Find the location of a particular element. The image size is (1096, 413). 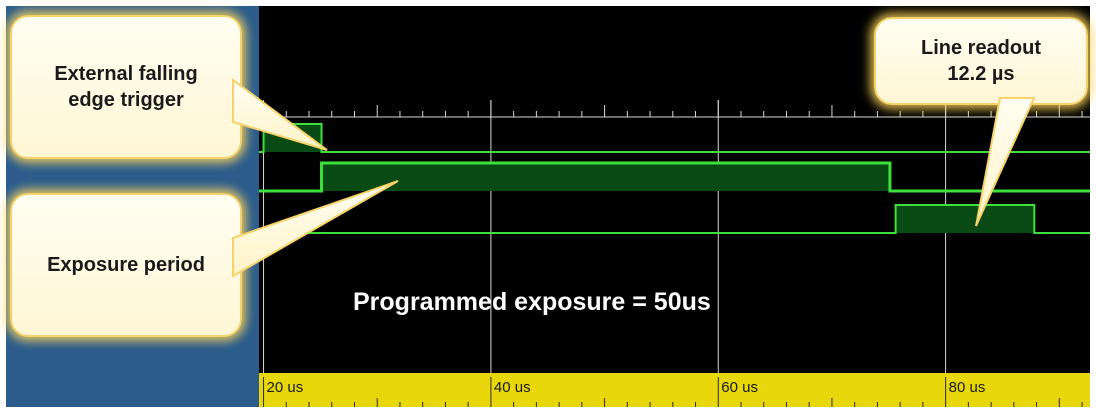

time-axis-bar is located at coordinates (674, 390).